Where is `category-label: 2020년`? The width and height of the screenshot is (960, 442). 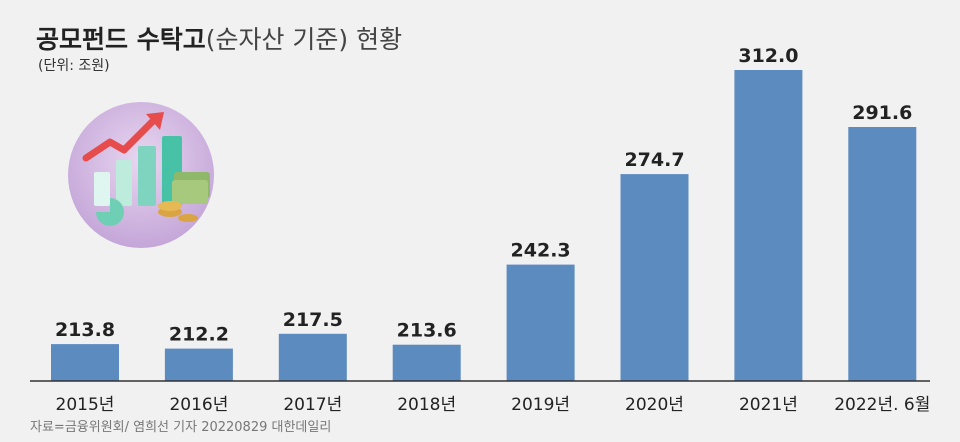 category-label: 2020년 is located at coordinates (654, 405).